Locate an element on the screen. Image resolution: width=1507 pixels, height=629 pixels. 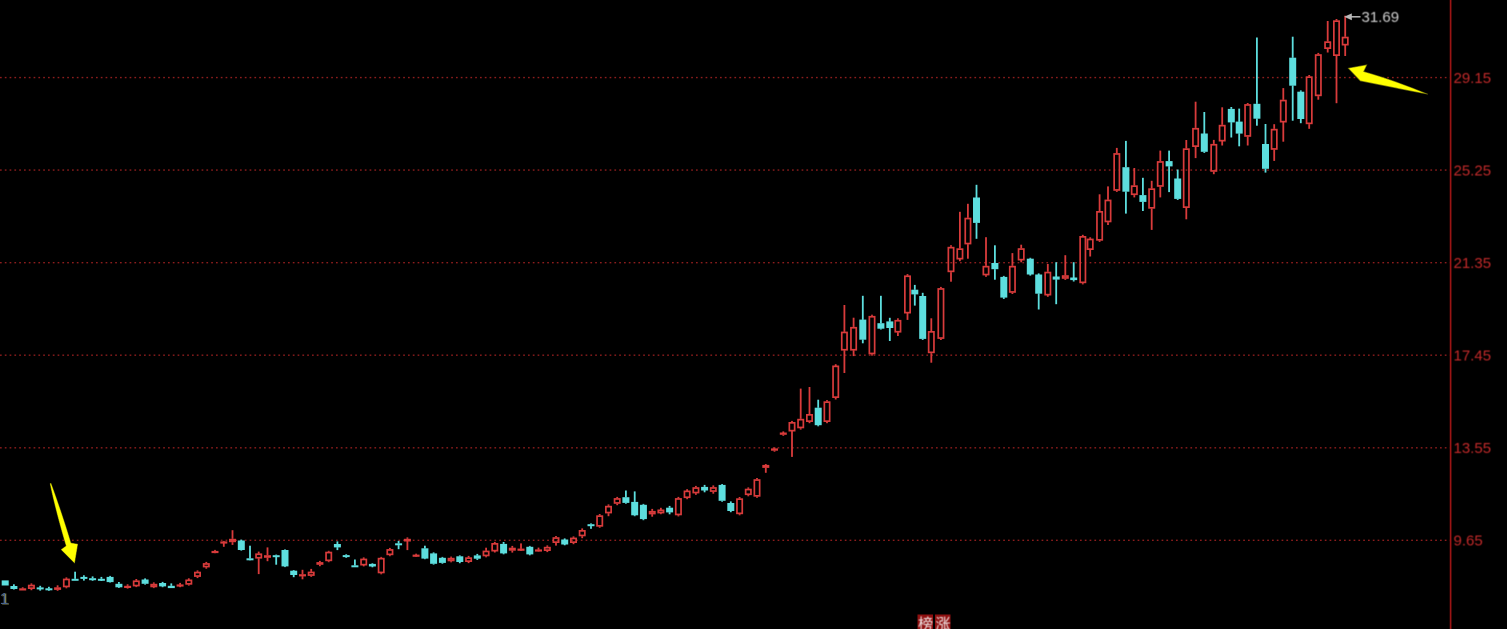
svg-text: 31.69 is located at coordinates (1381, 17).